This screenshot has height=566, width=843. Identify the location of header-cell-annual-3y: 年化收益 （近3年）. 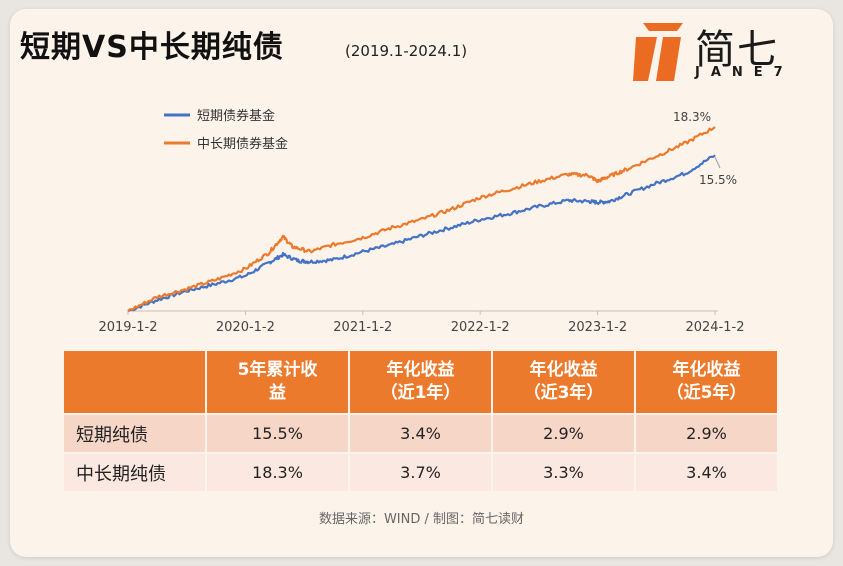
(563, 382).